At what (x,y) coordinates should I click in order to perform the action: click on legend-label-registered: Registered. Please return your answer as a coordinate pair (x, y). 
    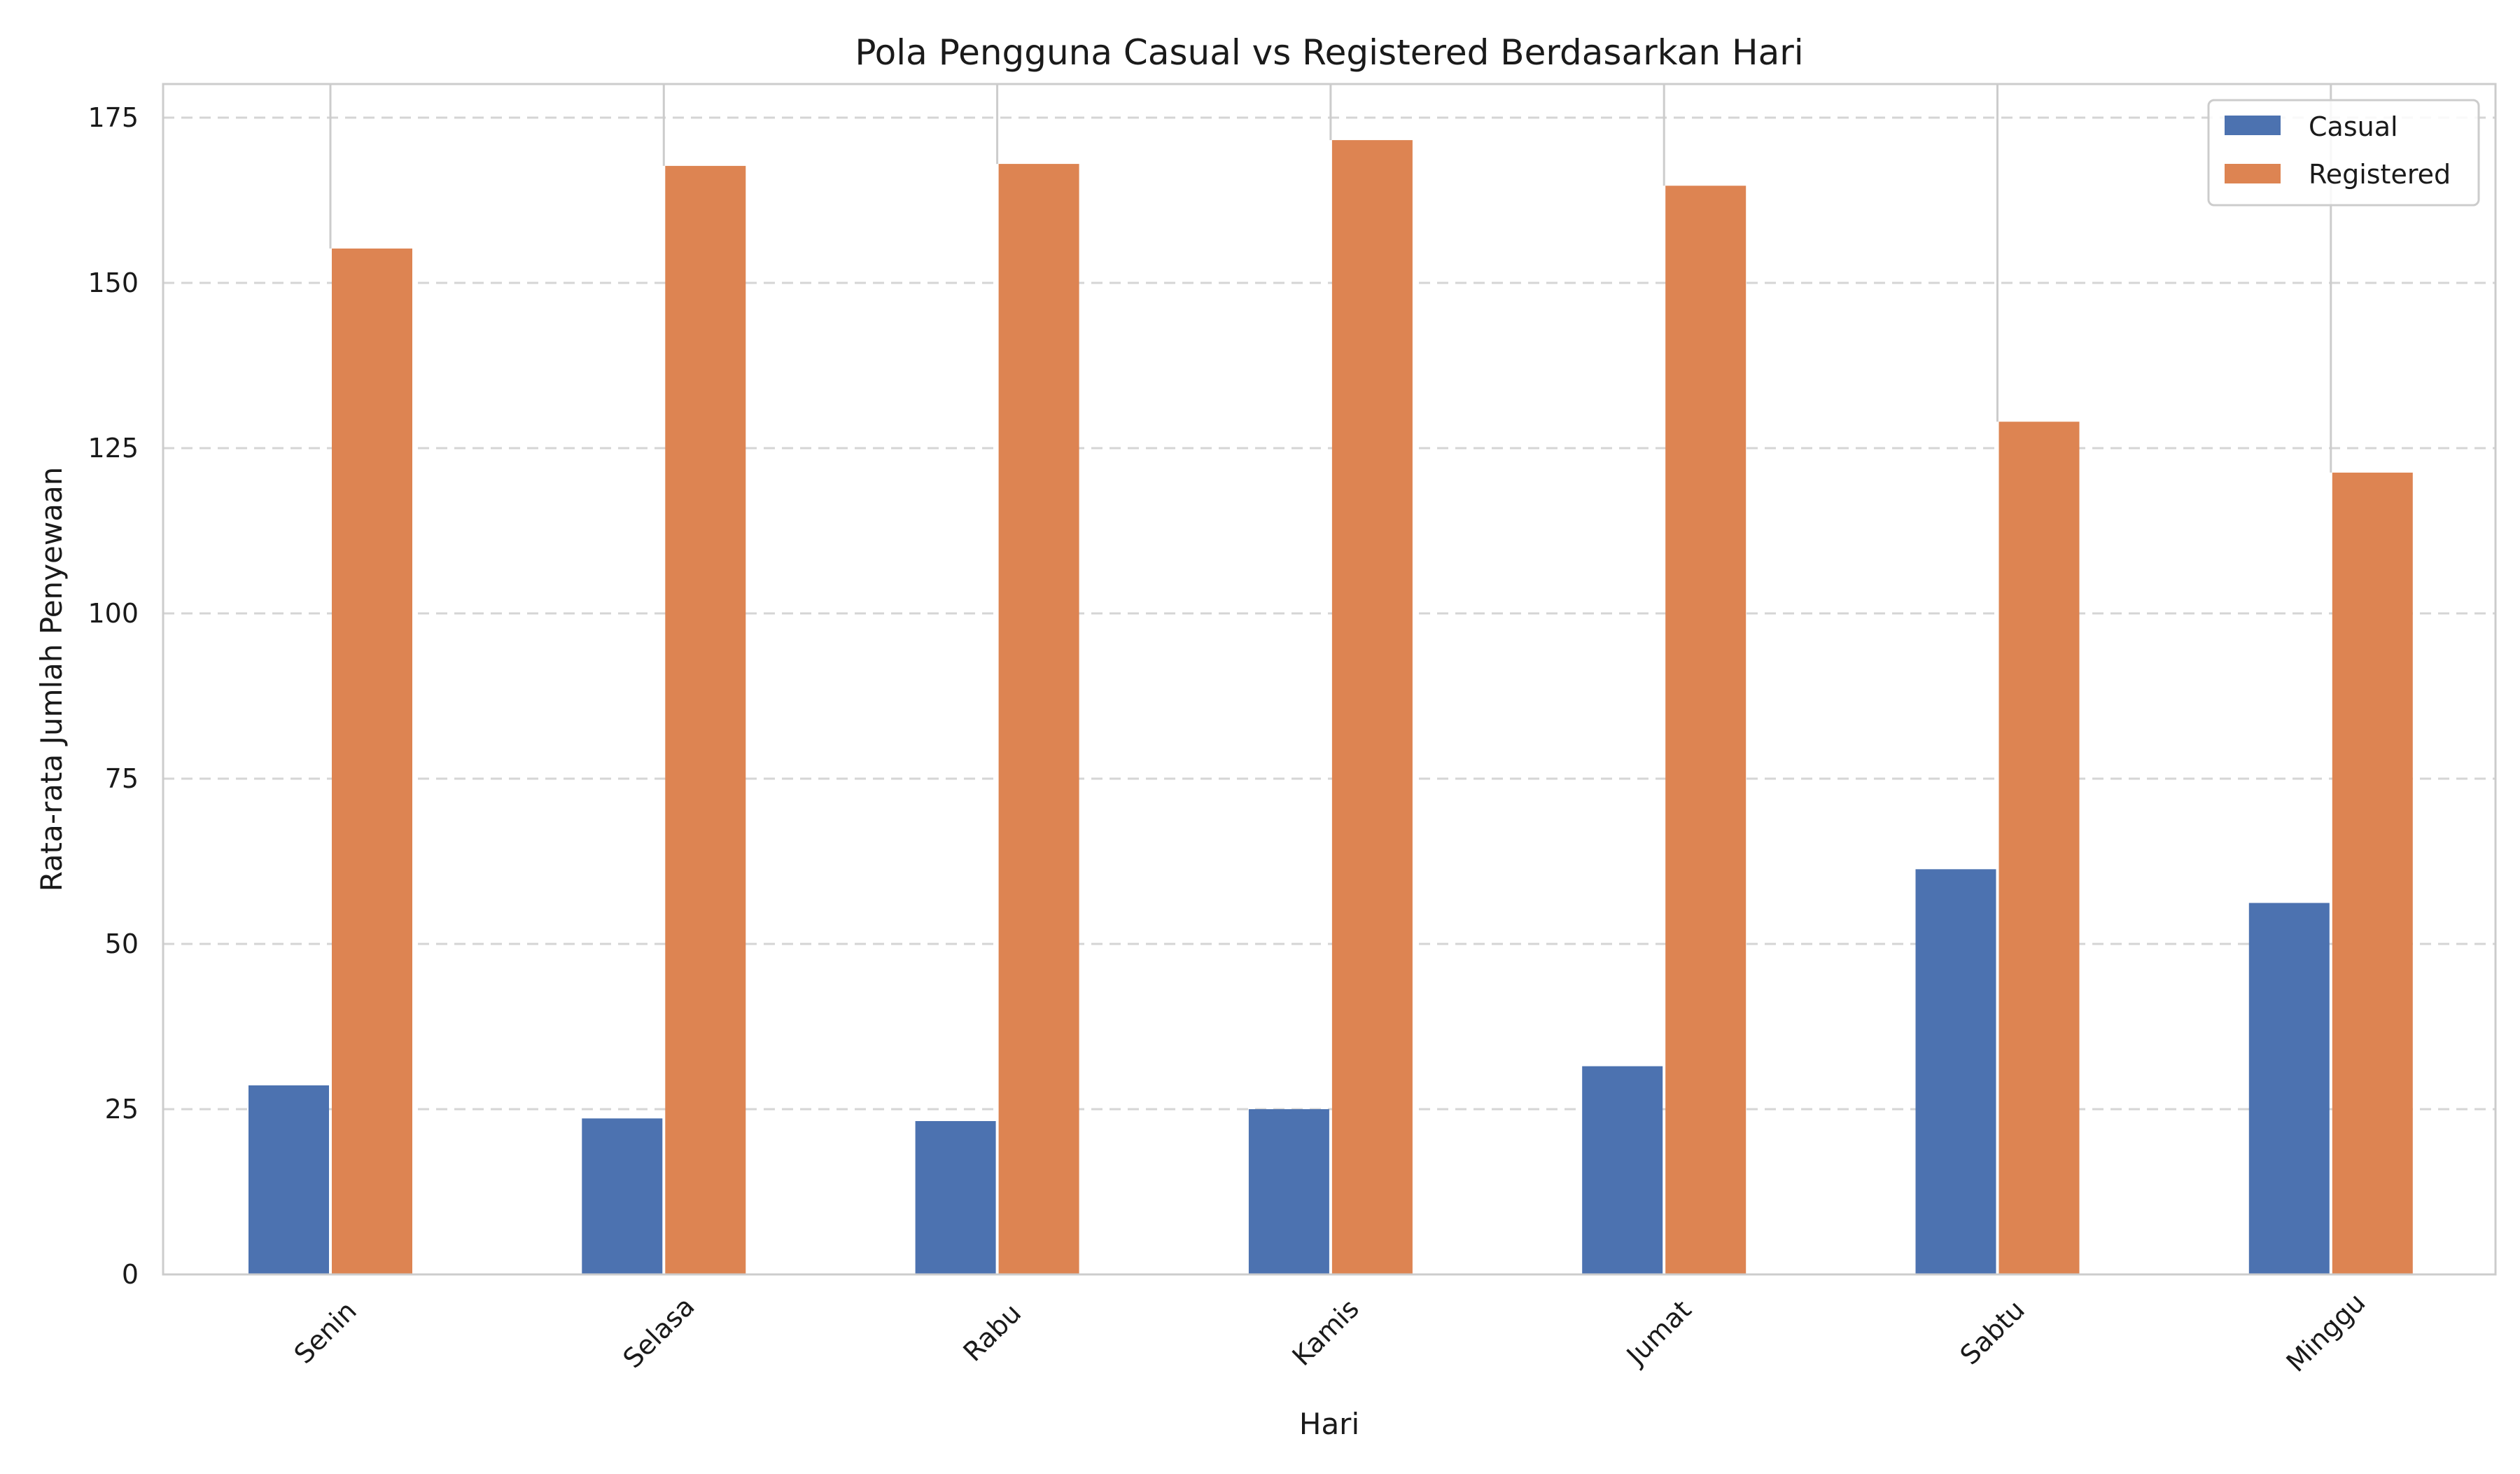
    Looking at the image, I should click on (2380, 174).